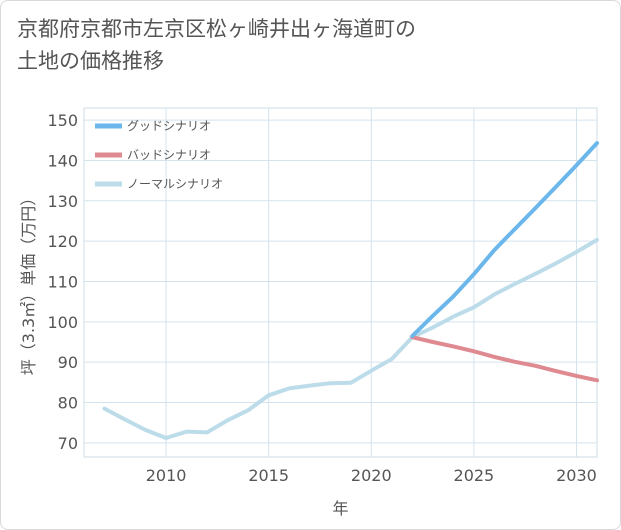 The image size is (621, 530). I want to click on y-axis-title: 坪（3.3㎡）単価（万円）, so click(28, 282).